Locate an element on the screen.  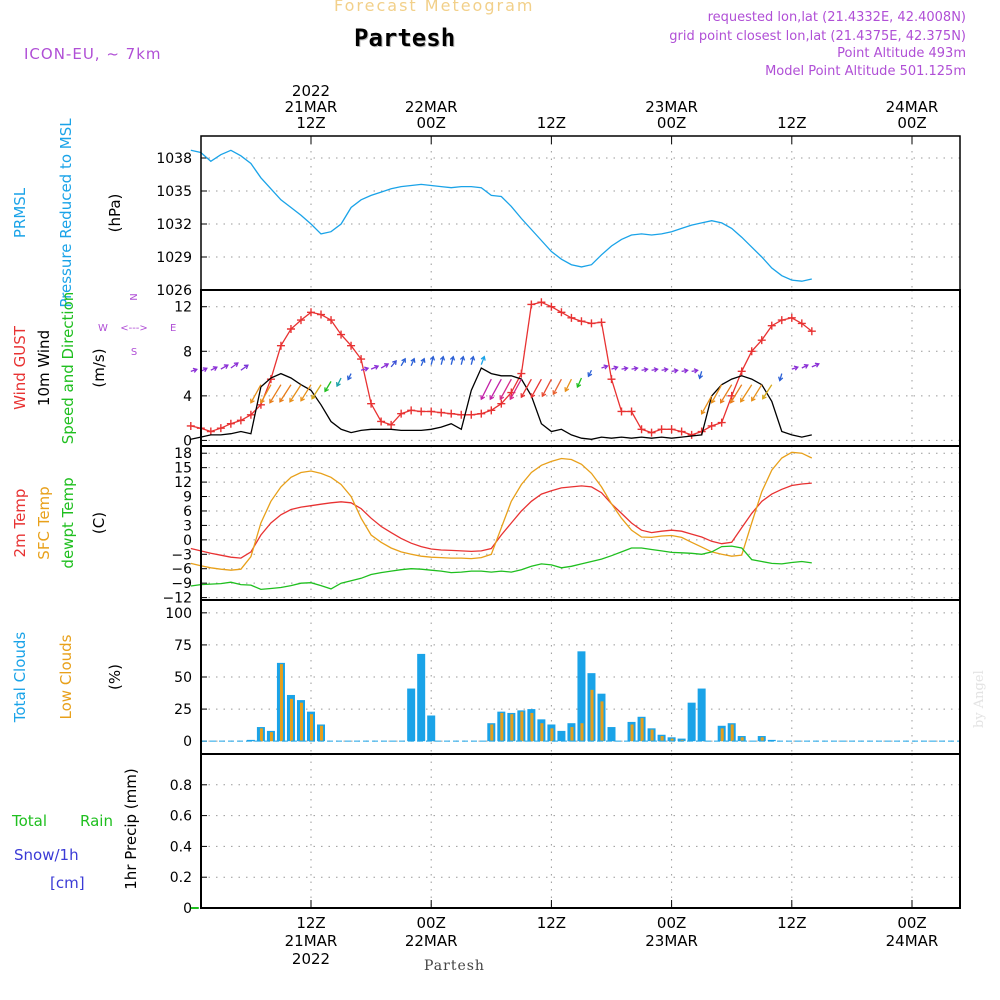
bottom-time-label: 21MAR is located at coordinates (311, 941).